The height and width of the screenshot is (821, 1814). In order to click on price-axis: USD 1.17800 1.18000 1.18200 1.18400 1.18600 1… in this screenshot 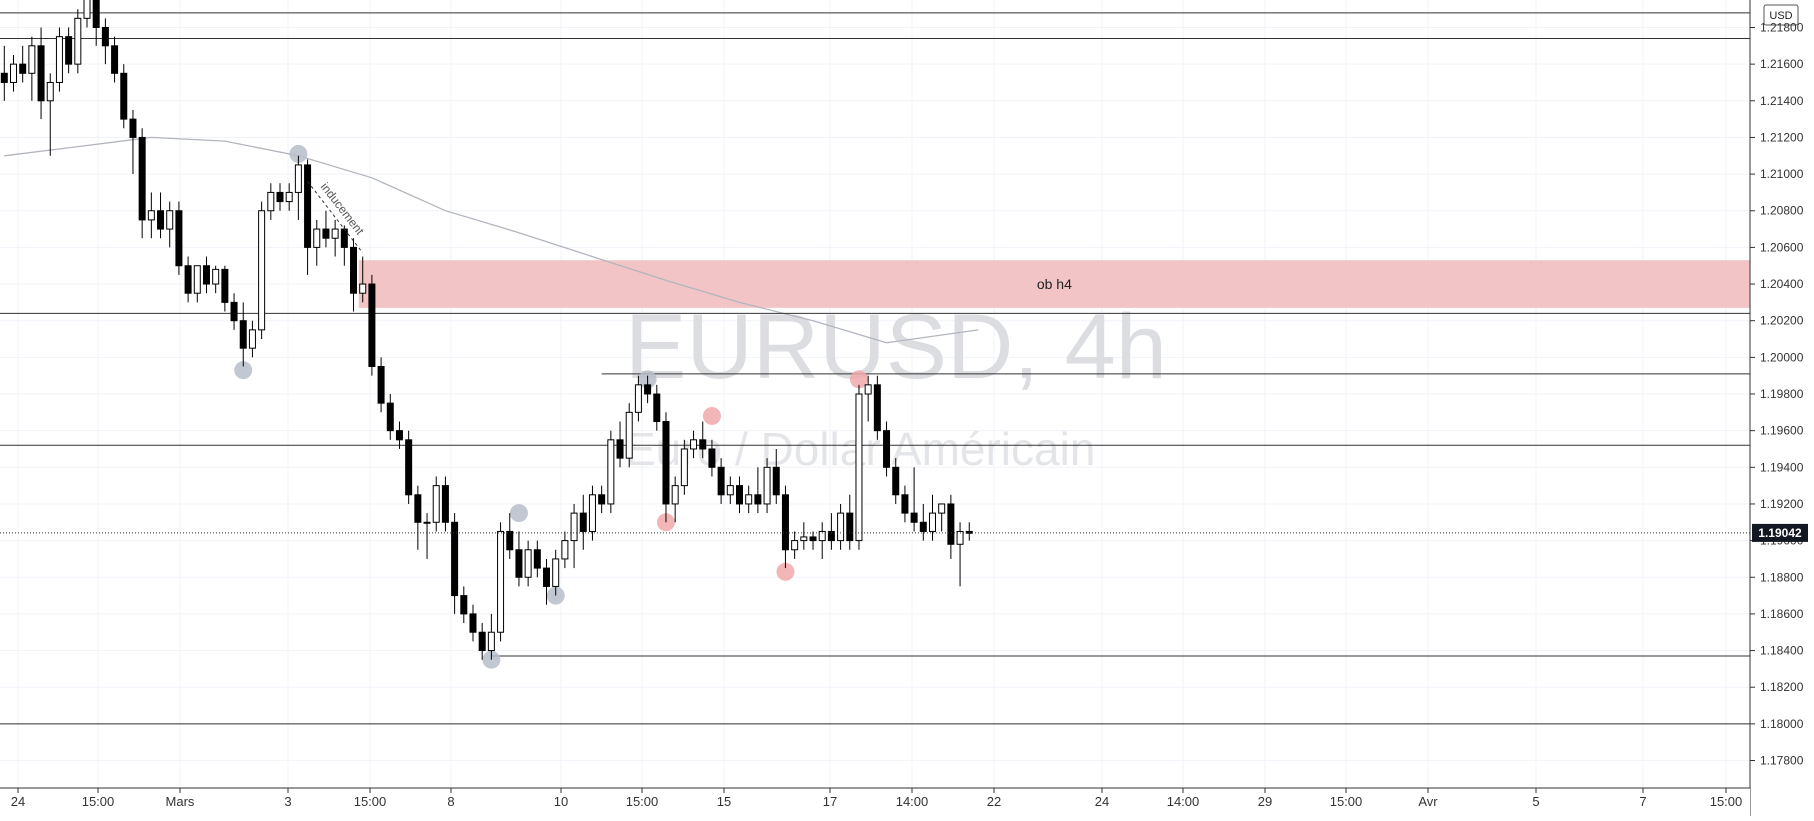, I will do `click(1781, 408)`.